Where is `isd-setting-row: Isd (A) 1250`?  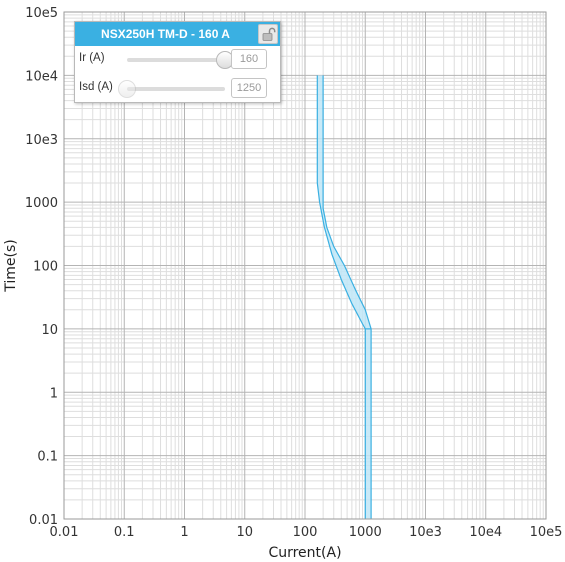
isd-setting-row: Isd (A) 1250 is located at coordinates (177, 90).